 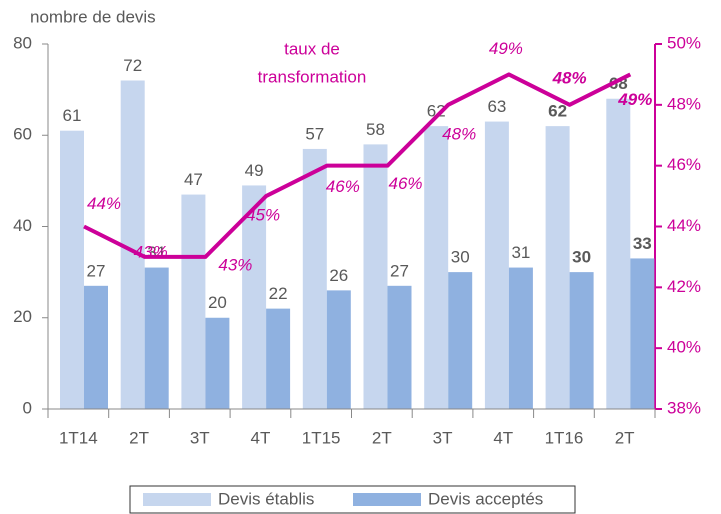 What do you see at coordinates (375, 129) in the screenshot?
I see `bar-value-label: 58` at bounding box center [375, 129].